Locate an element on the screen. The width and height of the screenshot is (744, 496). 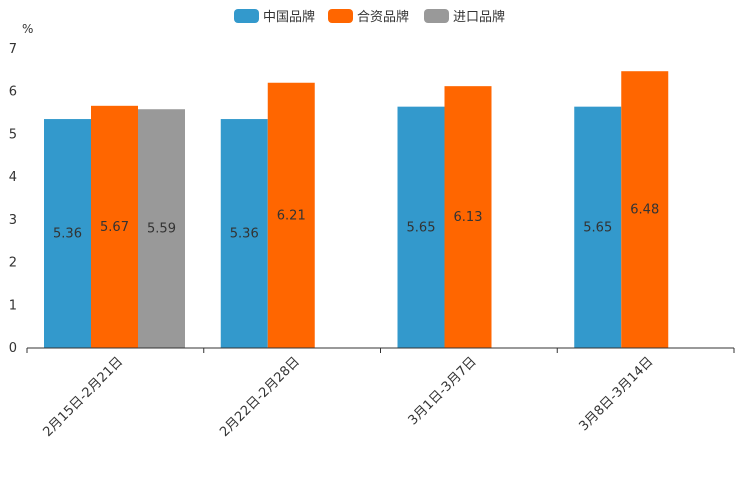
y-tick-label: 6 is located at coordinates (13, 92).